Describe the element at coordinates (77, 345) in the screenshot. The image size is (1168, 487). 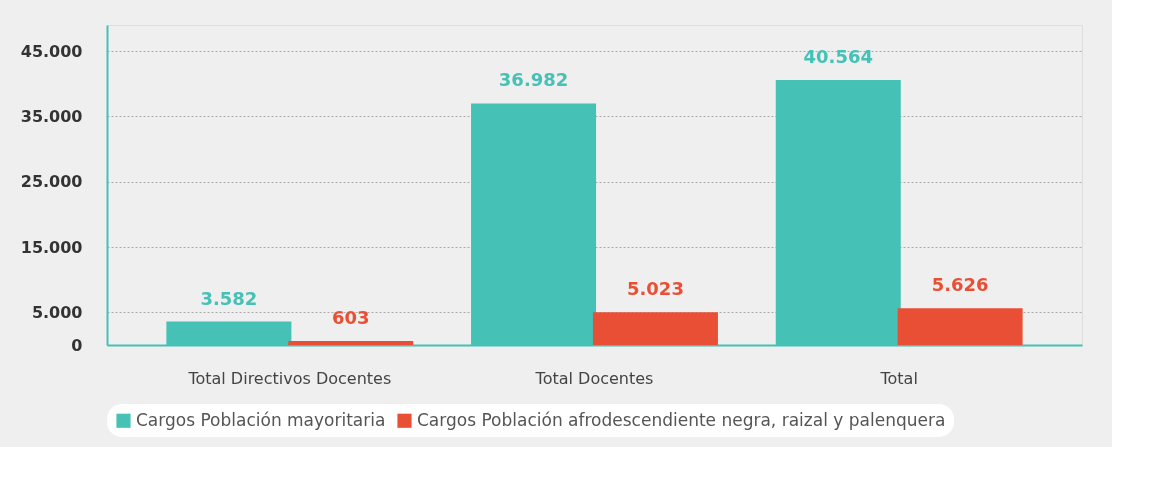
I see `y-tick-label: 0` at that location.